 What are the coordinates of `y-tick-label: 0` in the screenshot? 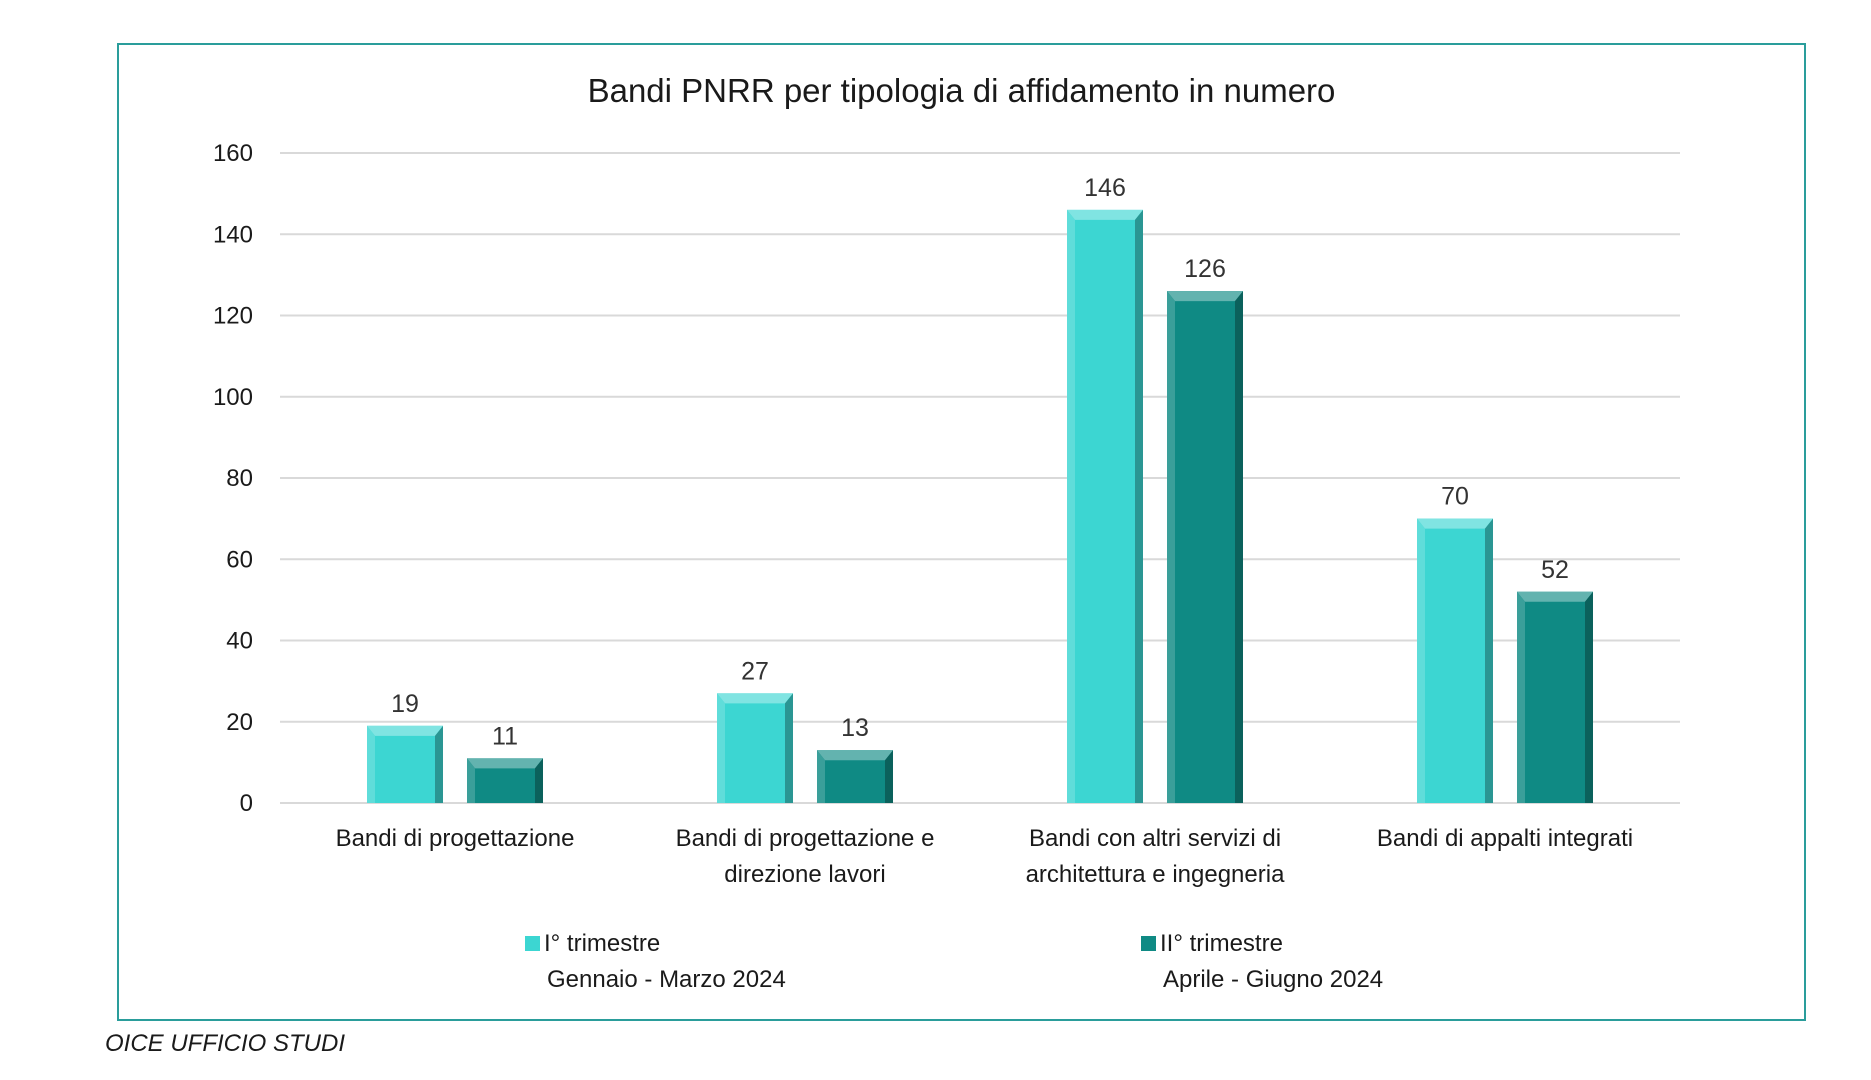 It's located at (246, 803).